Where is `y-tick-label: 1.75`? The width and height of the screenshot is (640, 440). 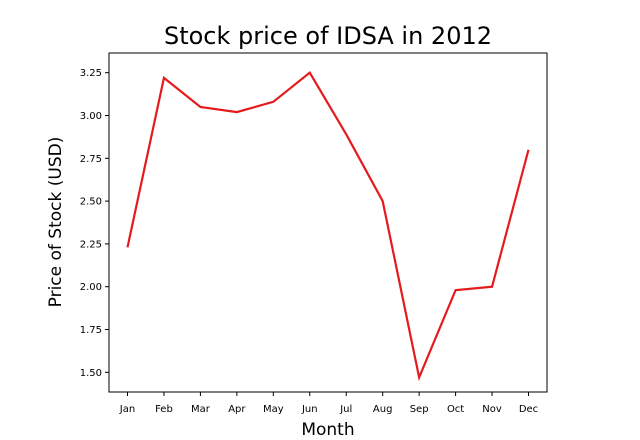 y-tick-label: 1.75 is located at coordinates (91, 330).